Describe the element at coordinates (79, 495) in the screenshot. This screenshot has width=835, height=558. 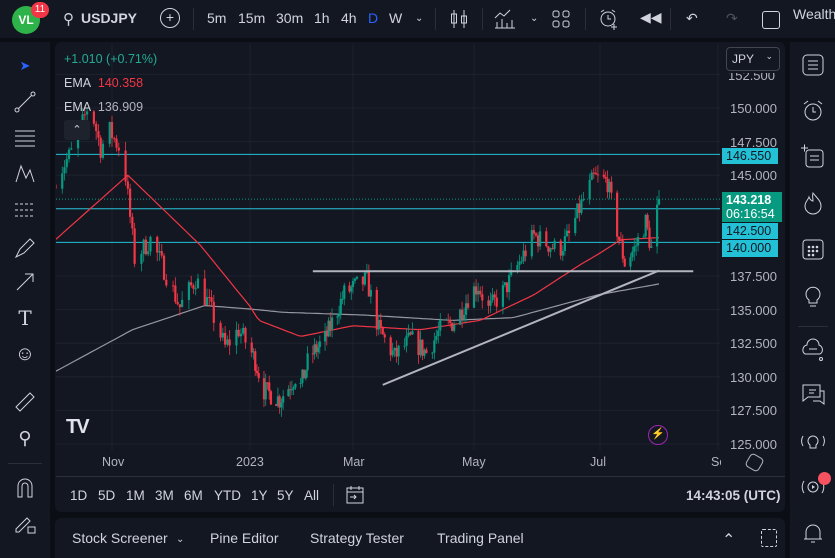
I see `range-1d: 1D` at that location.